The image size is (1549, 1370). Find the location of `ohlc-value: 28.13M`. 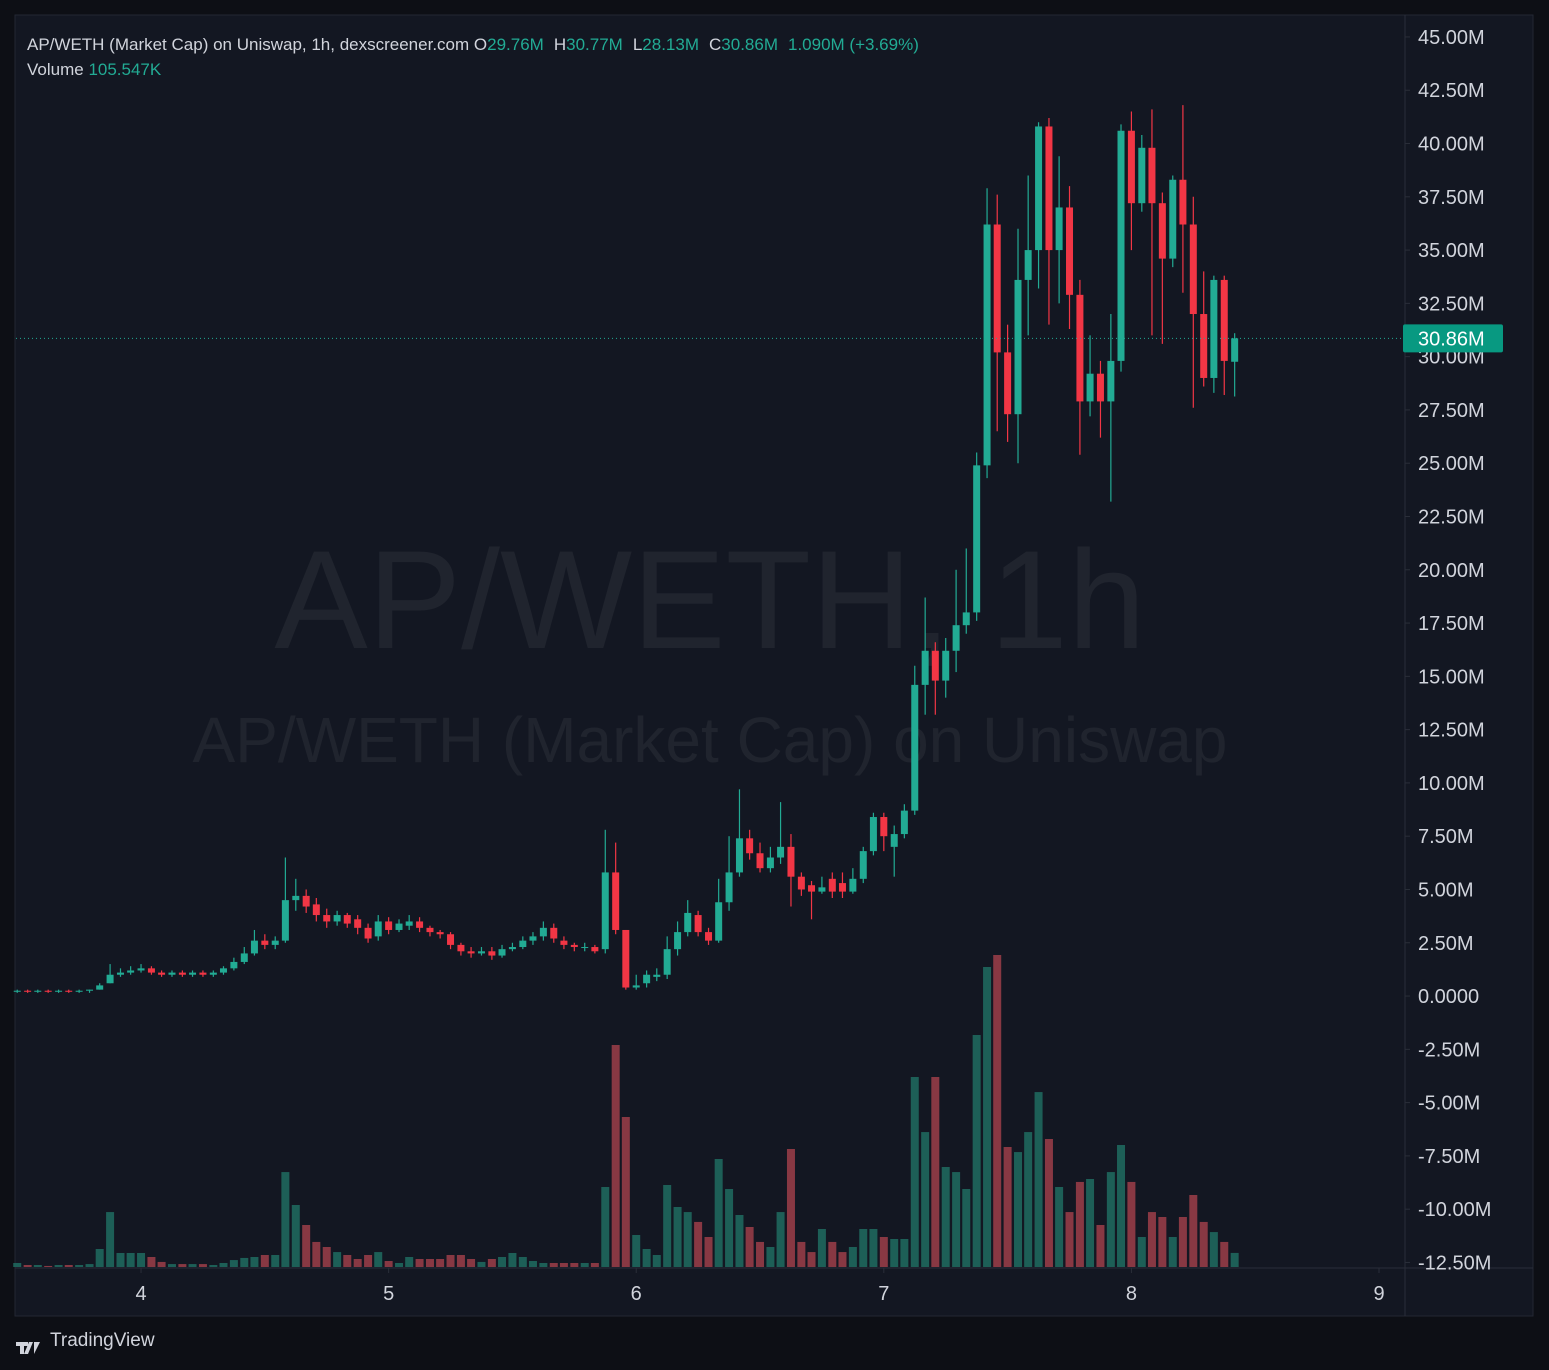

ohlc-value: 28.13M is located at coordinates (670, 44).